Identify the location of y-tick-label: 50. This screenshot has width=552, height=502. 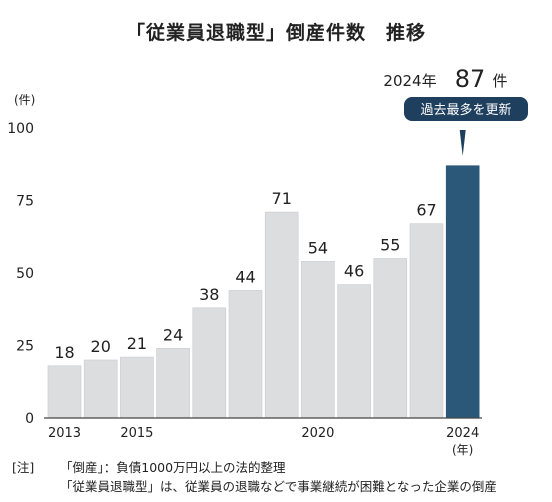
(25, 274).